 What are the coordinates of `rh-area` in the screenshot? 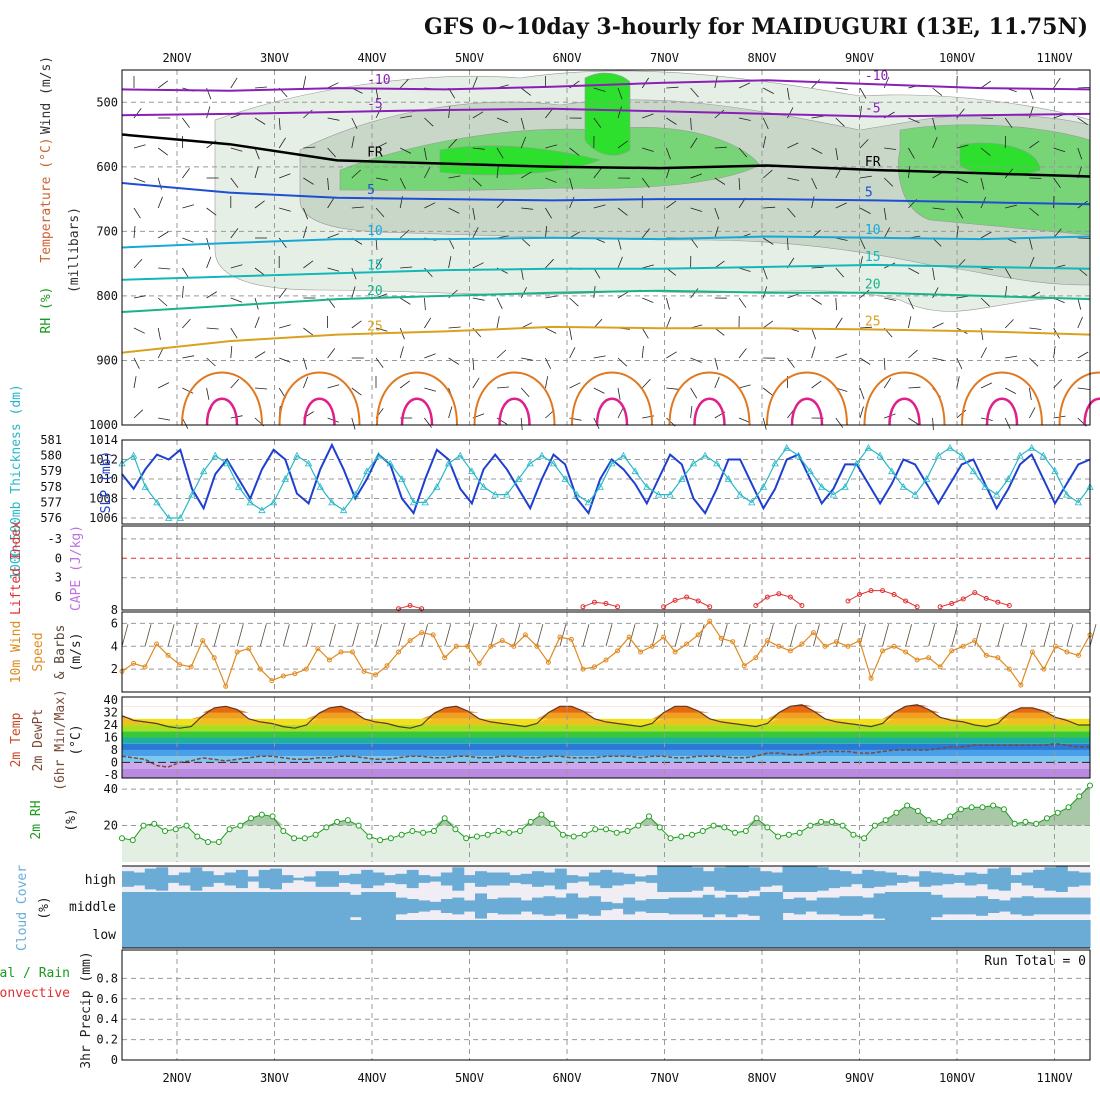 It's located at (606, 823).